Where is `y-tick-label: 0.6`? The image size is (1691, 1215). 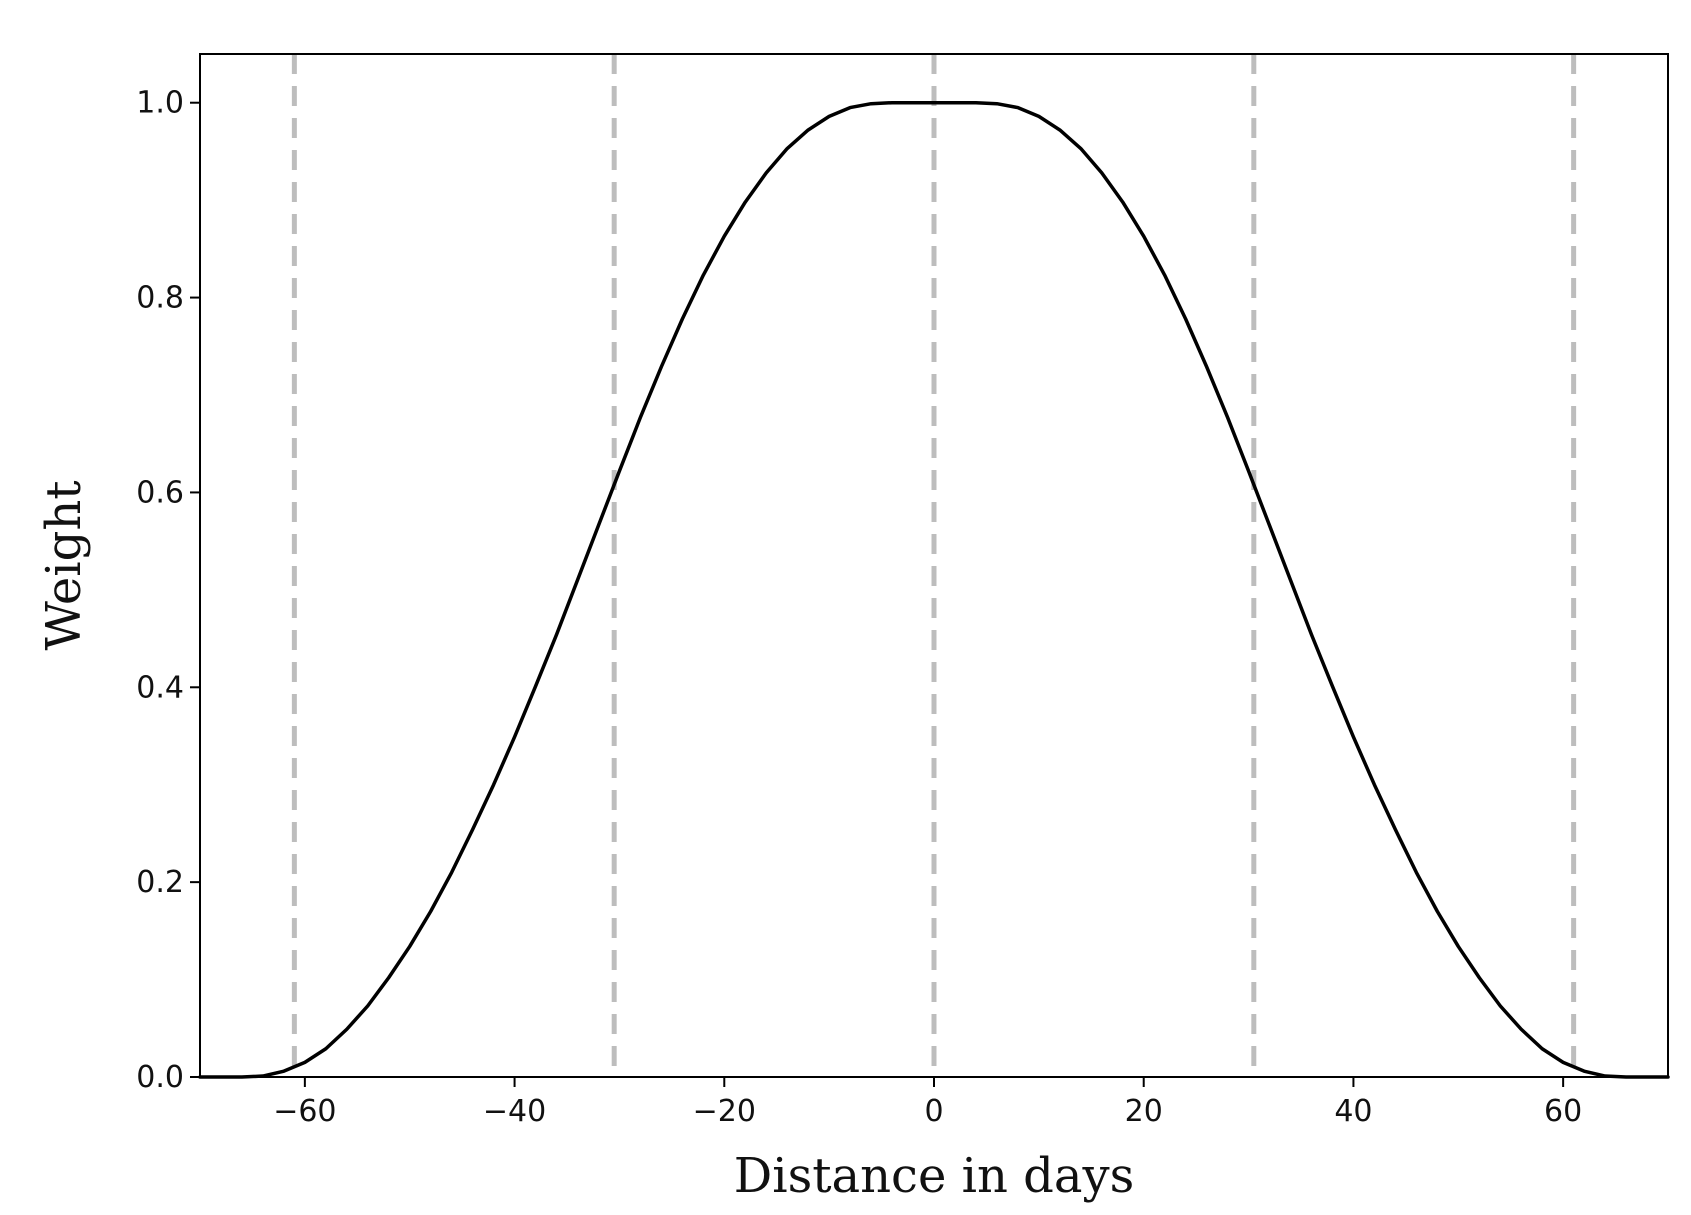
y-tick-label: 0.6 is located at coordinates (160, 492).